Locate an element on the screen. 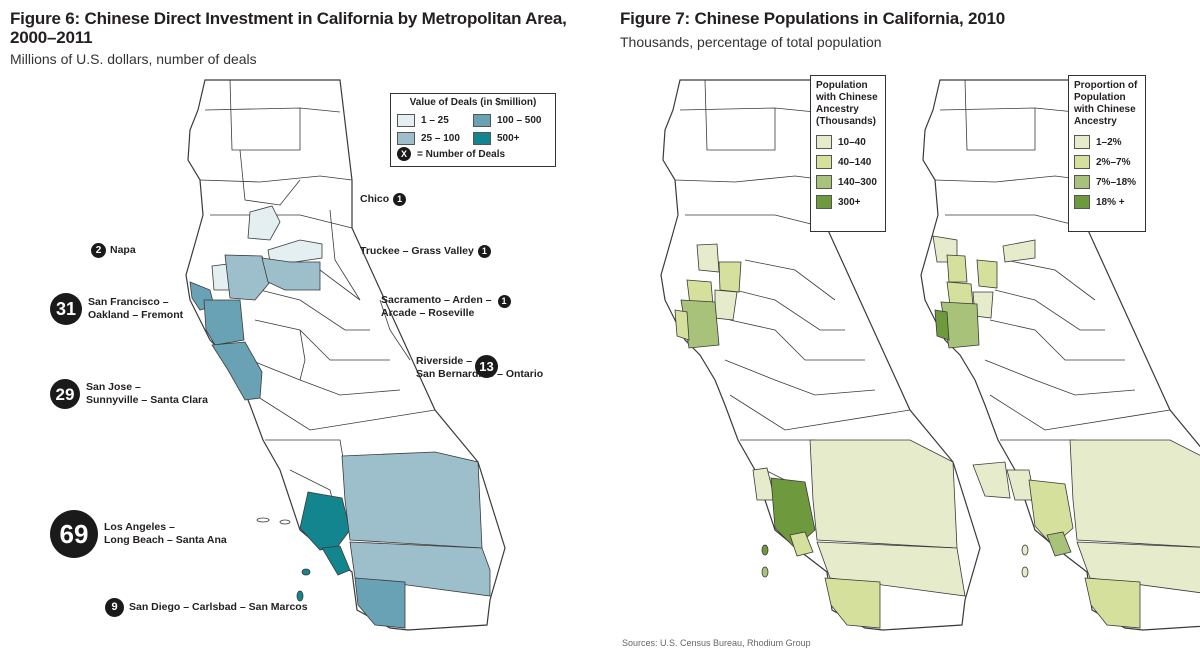  deal-count-badge: 31 is located at coordinates (66, 309).